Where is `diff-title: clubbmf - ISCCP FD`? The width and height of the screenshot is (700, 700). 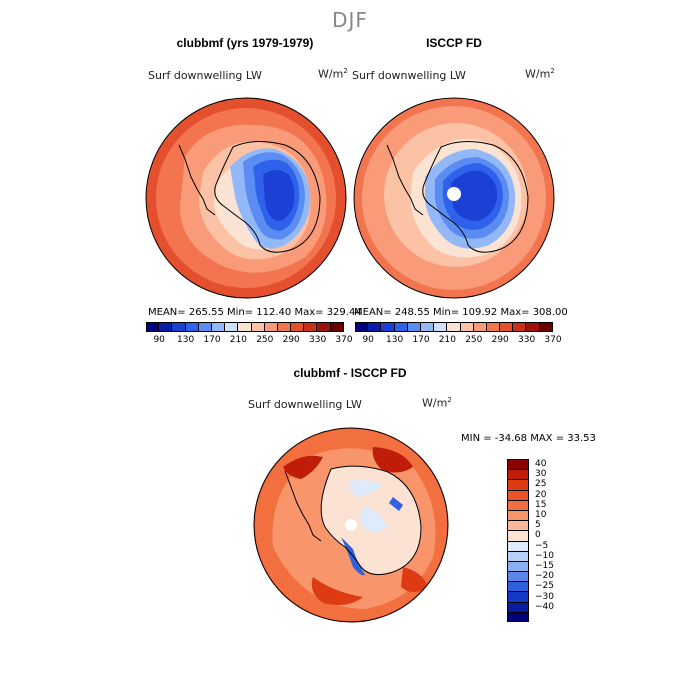
diff-title: clubbmf - ISCCP FD is located at coordinates (350, 373).